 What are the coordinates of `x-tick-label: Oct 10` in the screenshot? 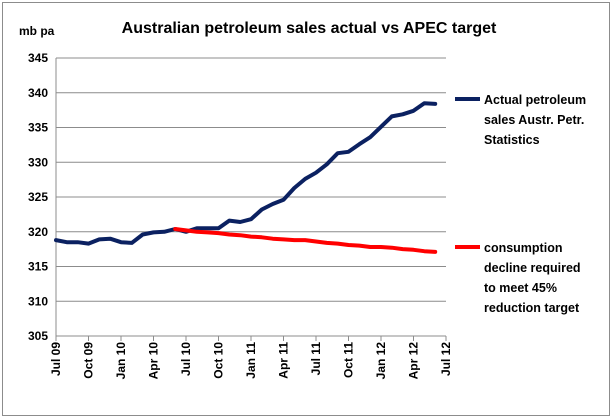 It's located at (219, 360).